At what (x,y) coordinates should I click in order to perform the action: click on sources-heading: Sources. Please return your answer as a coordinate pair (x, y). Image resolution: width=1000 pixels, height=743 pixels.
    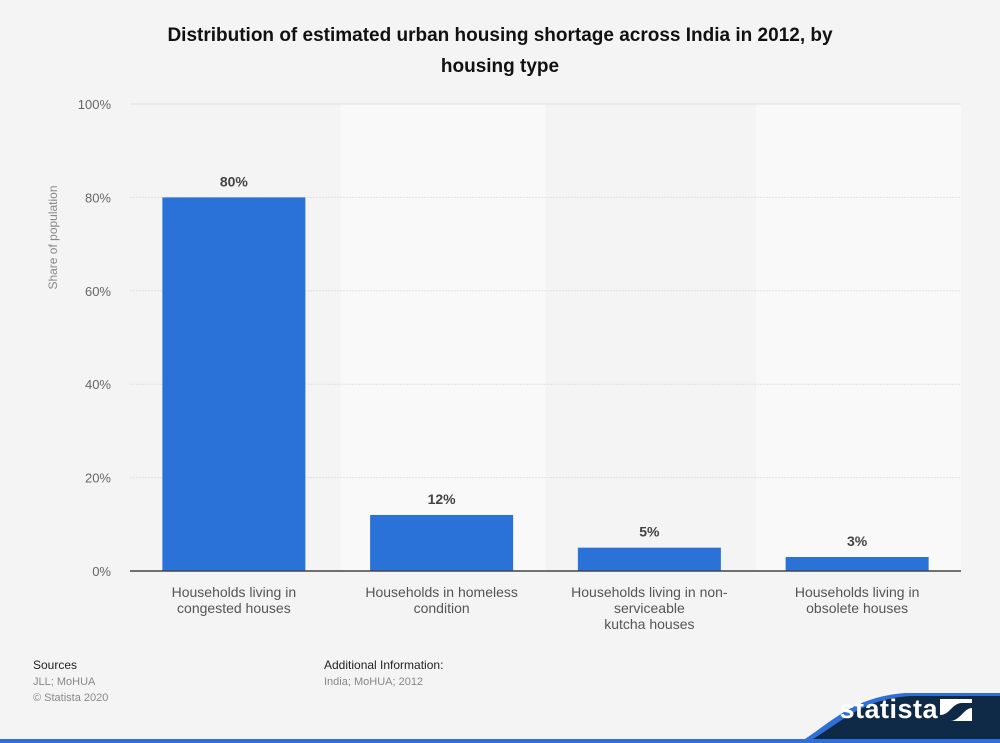
    Looking at the image, I should click on (55, 665).